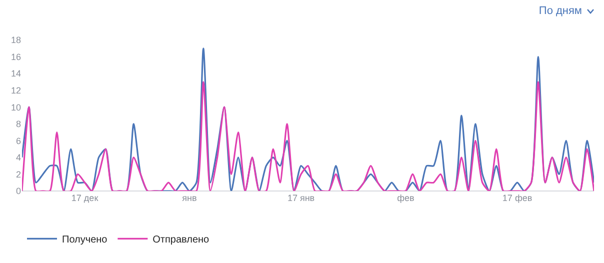 This screenshot has width=604, height=263. I want to click on legend-label: Отправлено, so click(181, 240).